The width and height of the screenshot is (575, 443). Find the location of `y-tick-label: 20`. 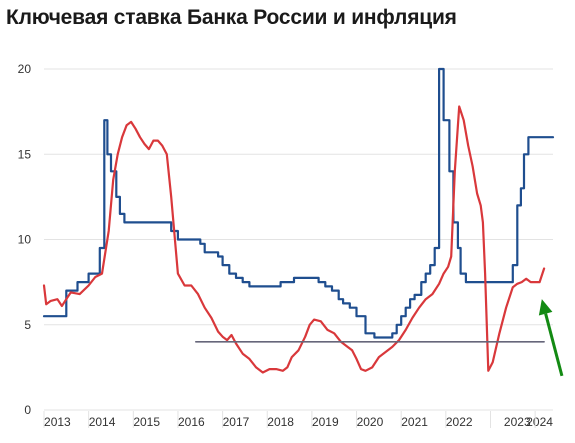

y-tick-label: 20 is located at coordinates (25, 69).